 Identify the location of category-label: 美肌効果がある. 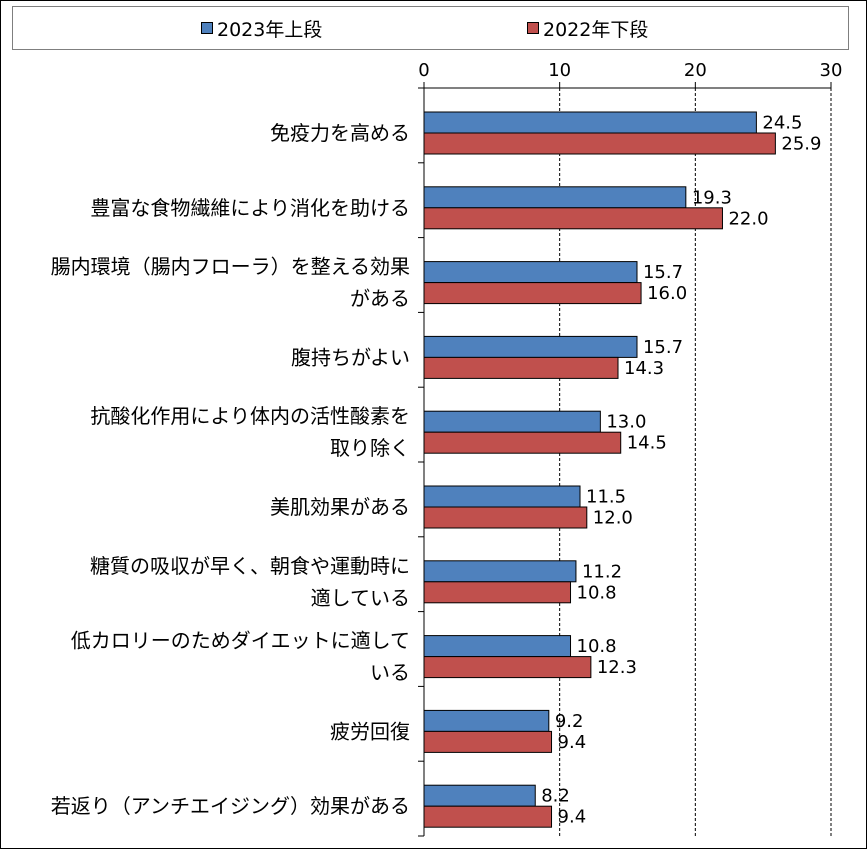
(340, 507).